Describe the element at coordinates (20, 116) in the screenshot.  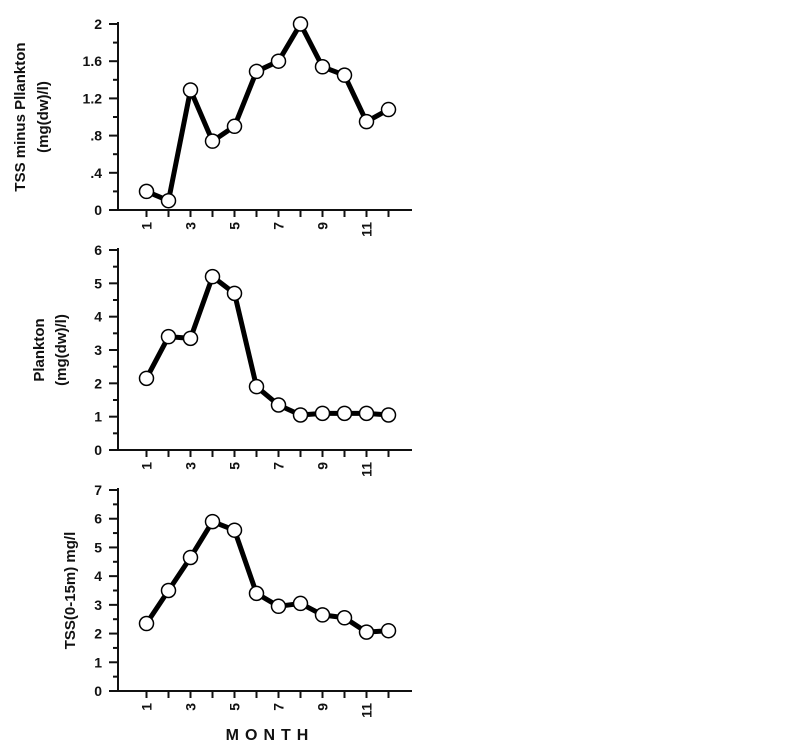
I see `y-axis-label: TSS minus Pllankton` at that location.